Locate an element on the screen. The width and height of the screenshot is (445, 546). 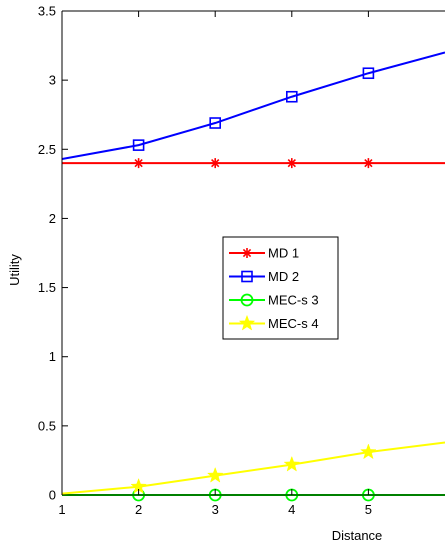
legend-label-4: MEC-s 4 is located at coordinates (293, 323).